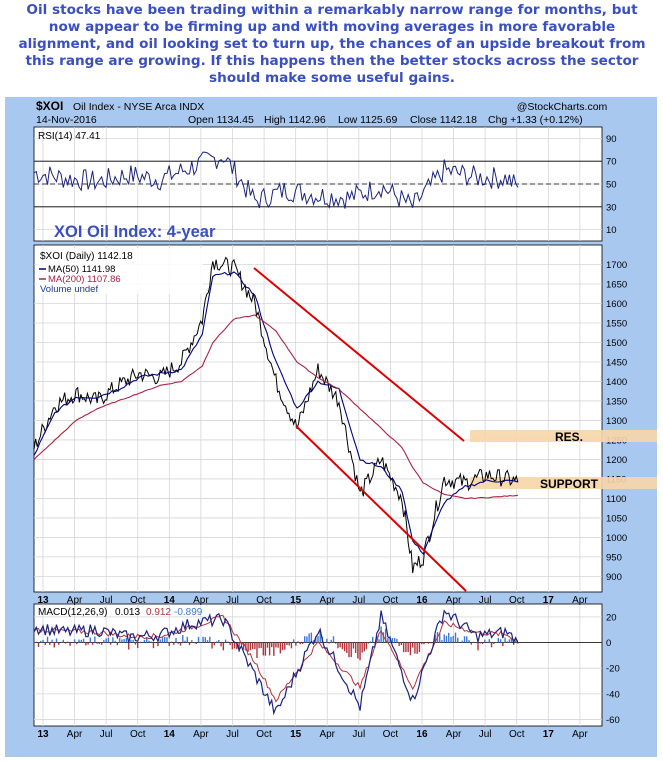  I want to click on res-annotation: RES., so click(569, 437).